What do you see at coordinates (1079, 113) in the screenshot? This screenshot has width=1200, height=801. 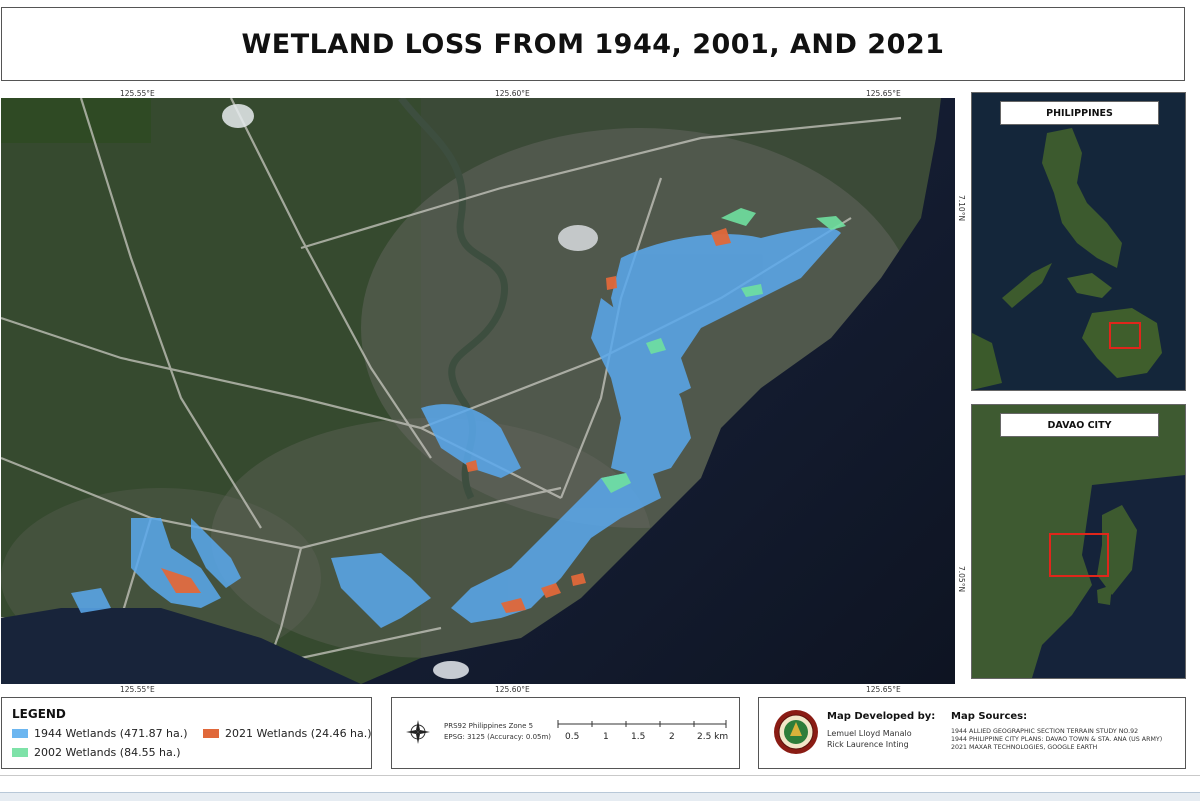 I see `philippines-label: PHILIPPINES` at bounding box center [1079, 113].